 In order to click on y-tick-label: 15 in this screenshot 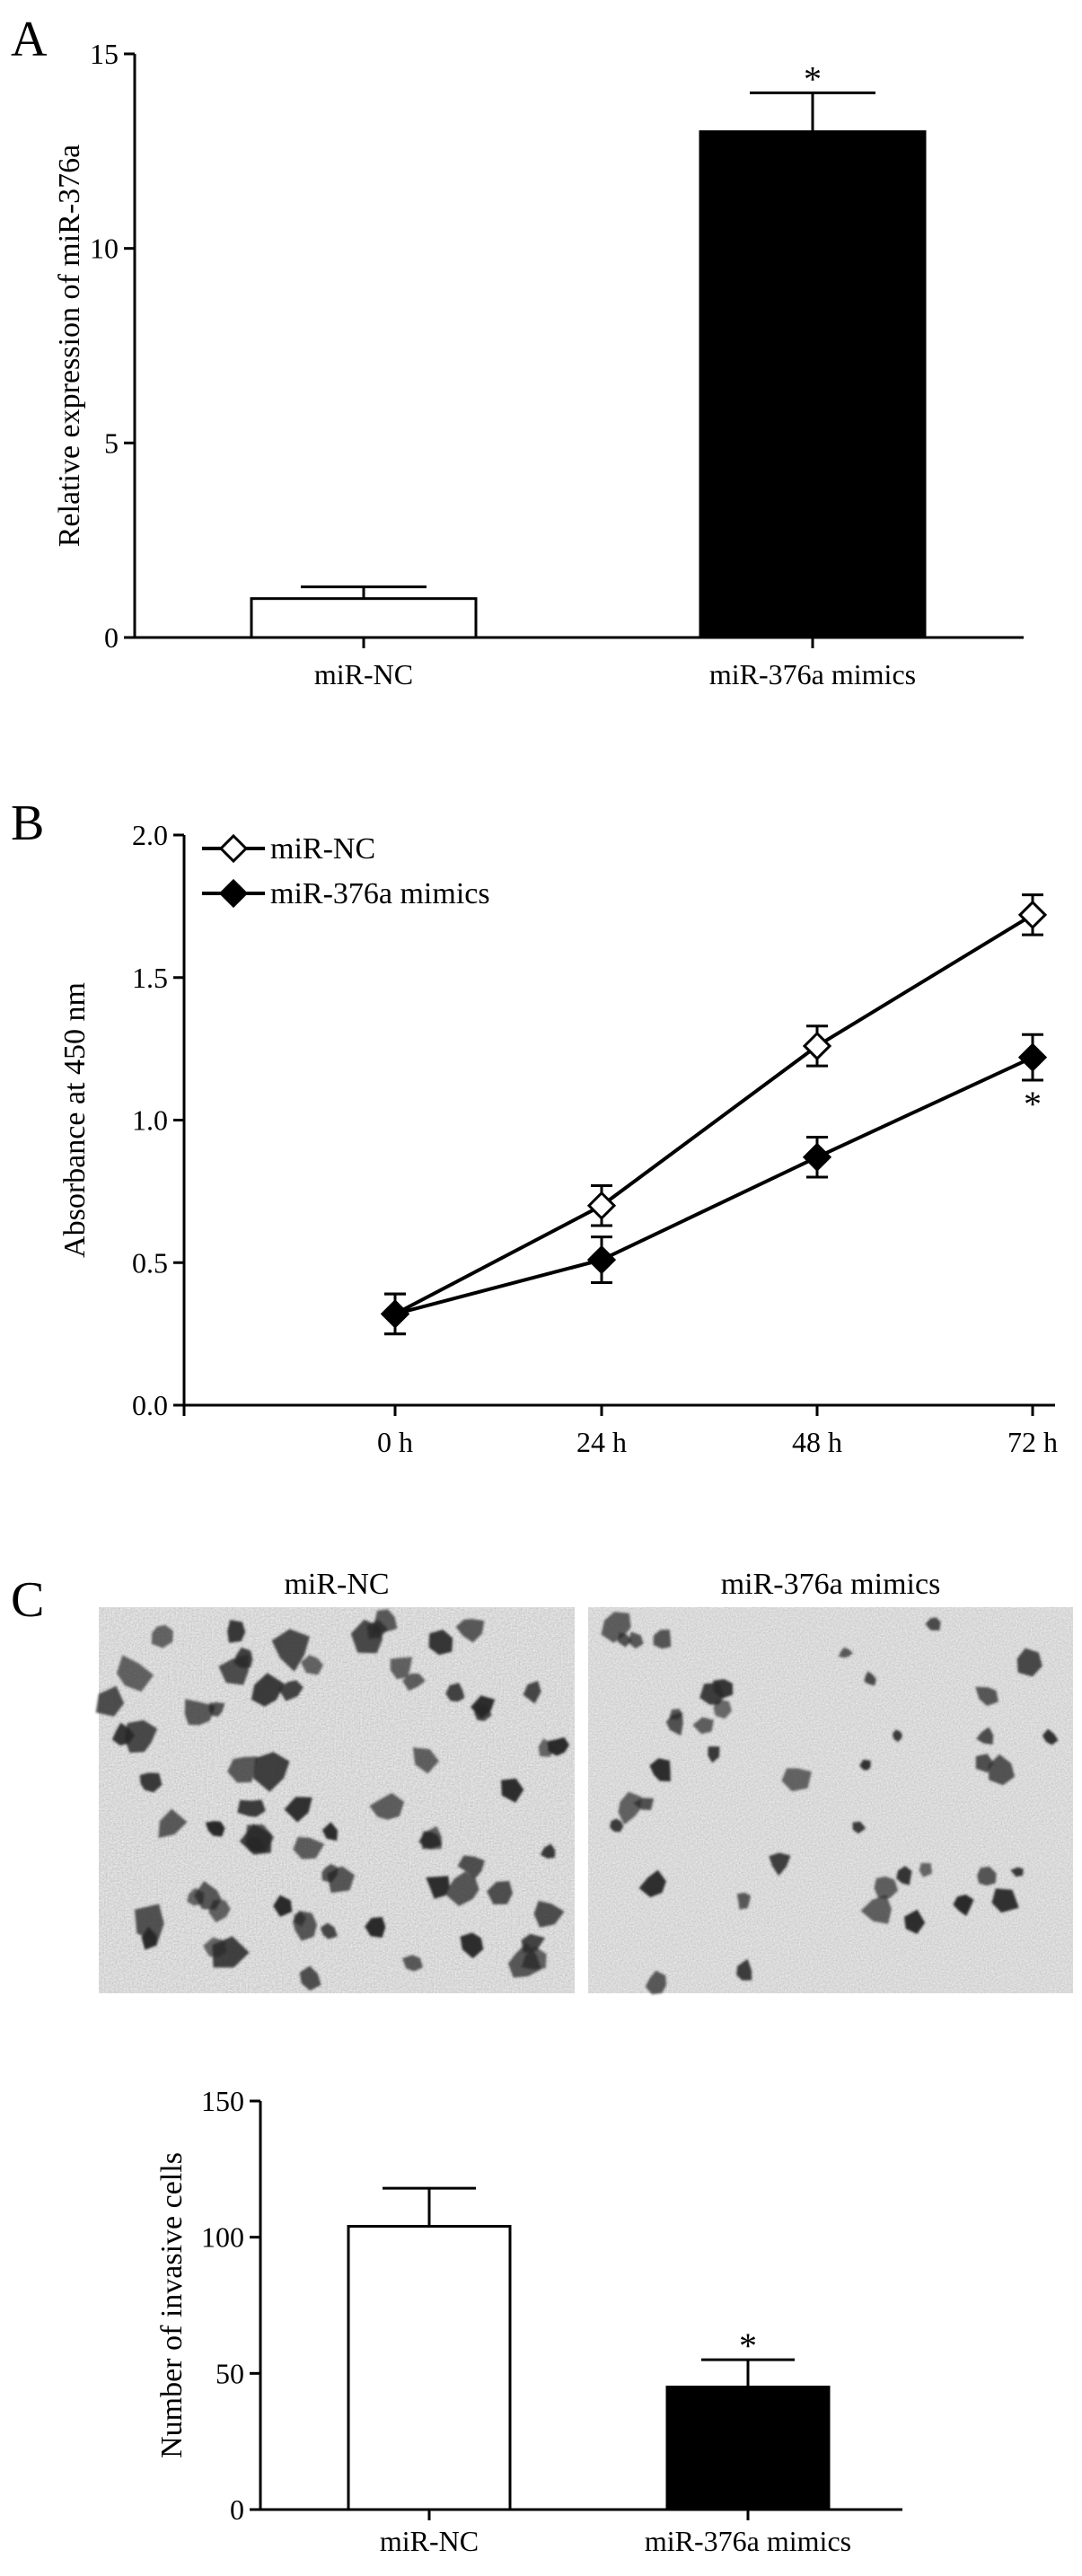, I will do `click(104, 54)`.